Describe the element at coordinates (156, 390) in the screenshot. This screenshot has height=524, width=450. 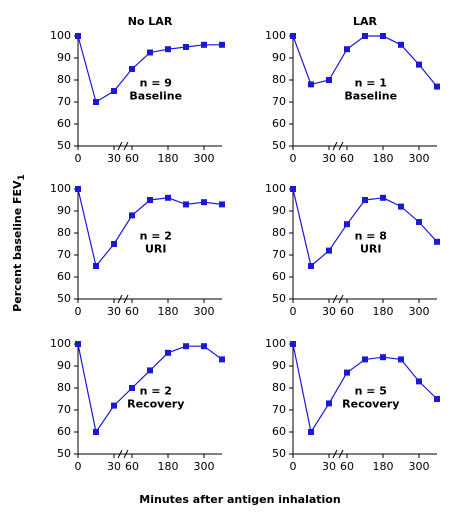
I see `annotation: n = 2` at that location.